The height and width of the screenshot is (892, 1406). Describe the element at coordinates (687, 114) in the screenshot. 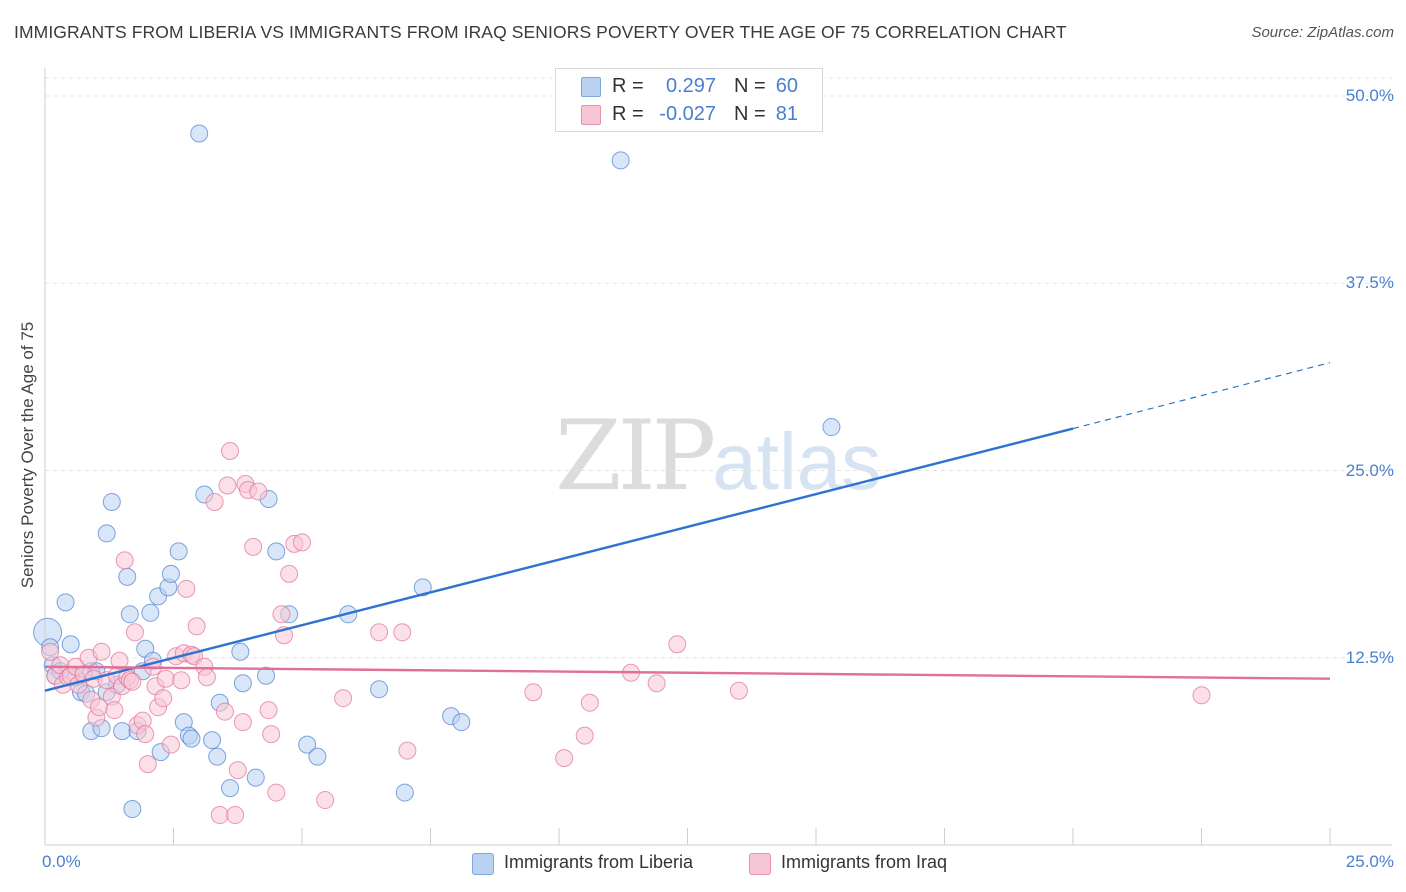

I see `stats-r-value: -0.027` at that location.